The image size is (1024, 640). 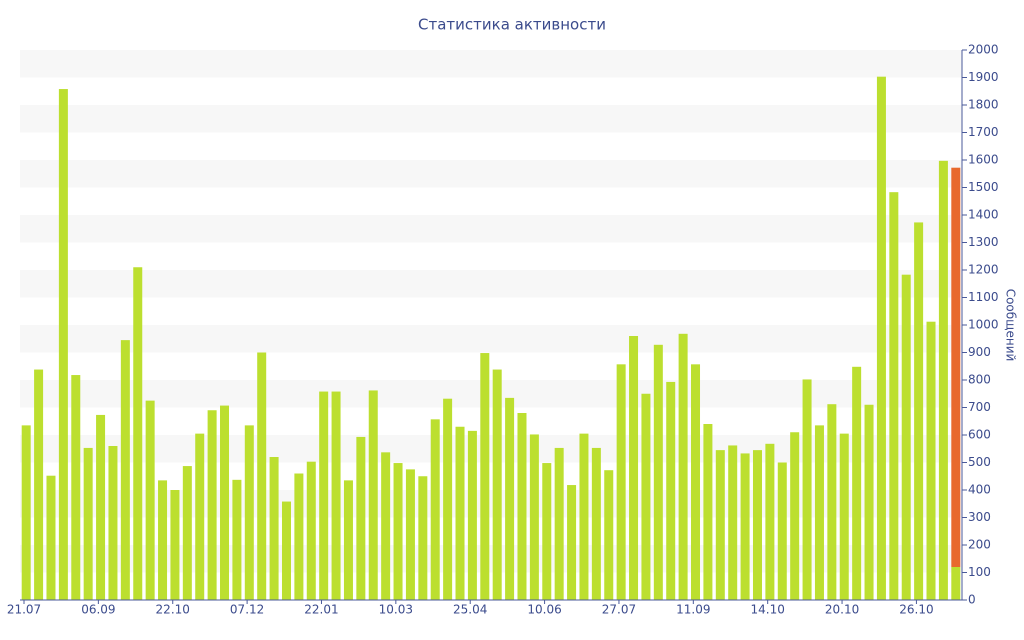 I want to click on y-tick-label: 100, so click(x=979, y=572).